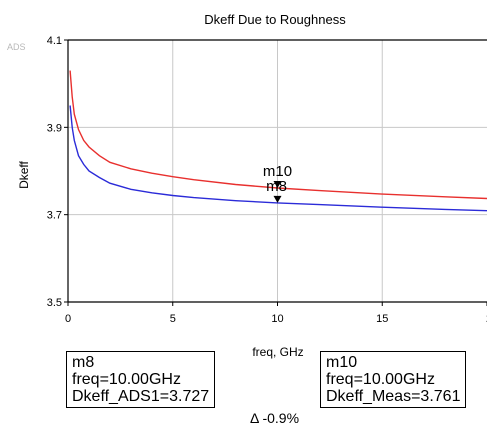 The height and width of the screenshot is (429, 487). I want to click on marker-label-m8: m8, so click(276, 186).